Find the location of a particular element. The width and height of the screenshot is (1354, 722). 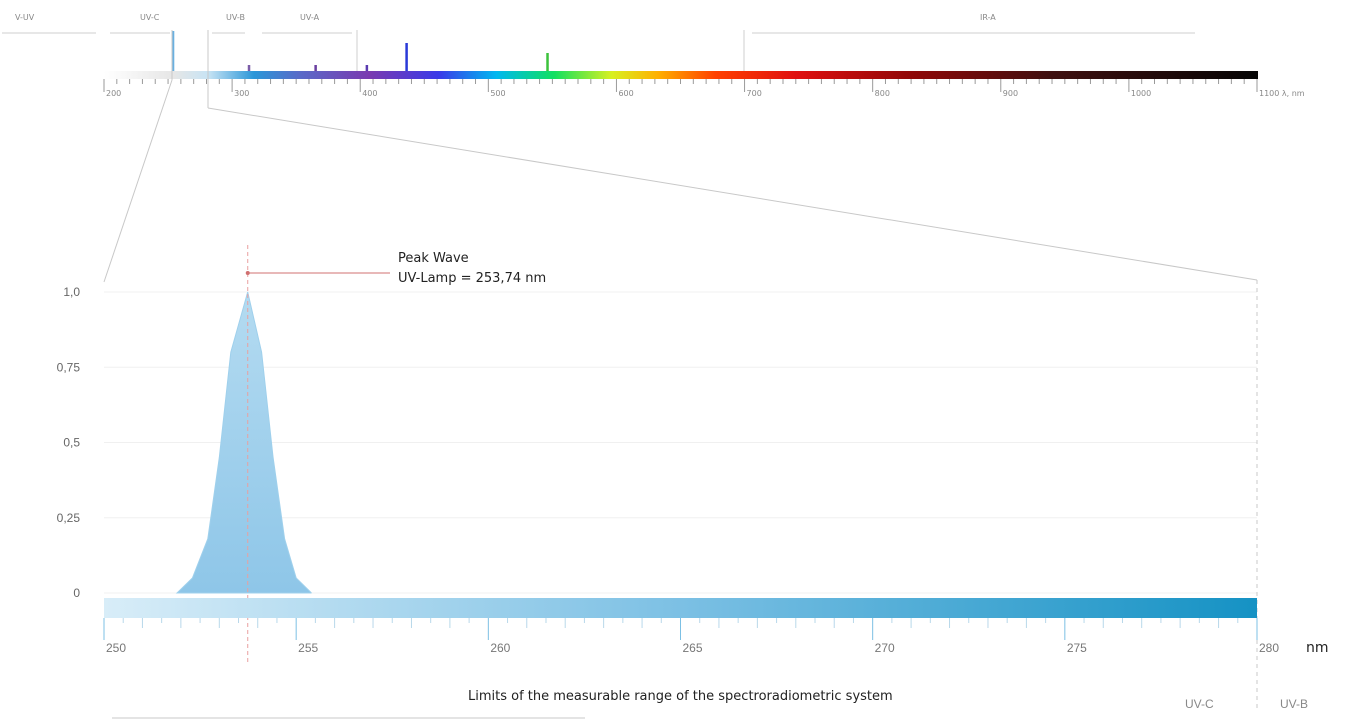

y-axis-labels: 0 0,25 0,5 0,75 1,0 is located at coordinates (69, 442).